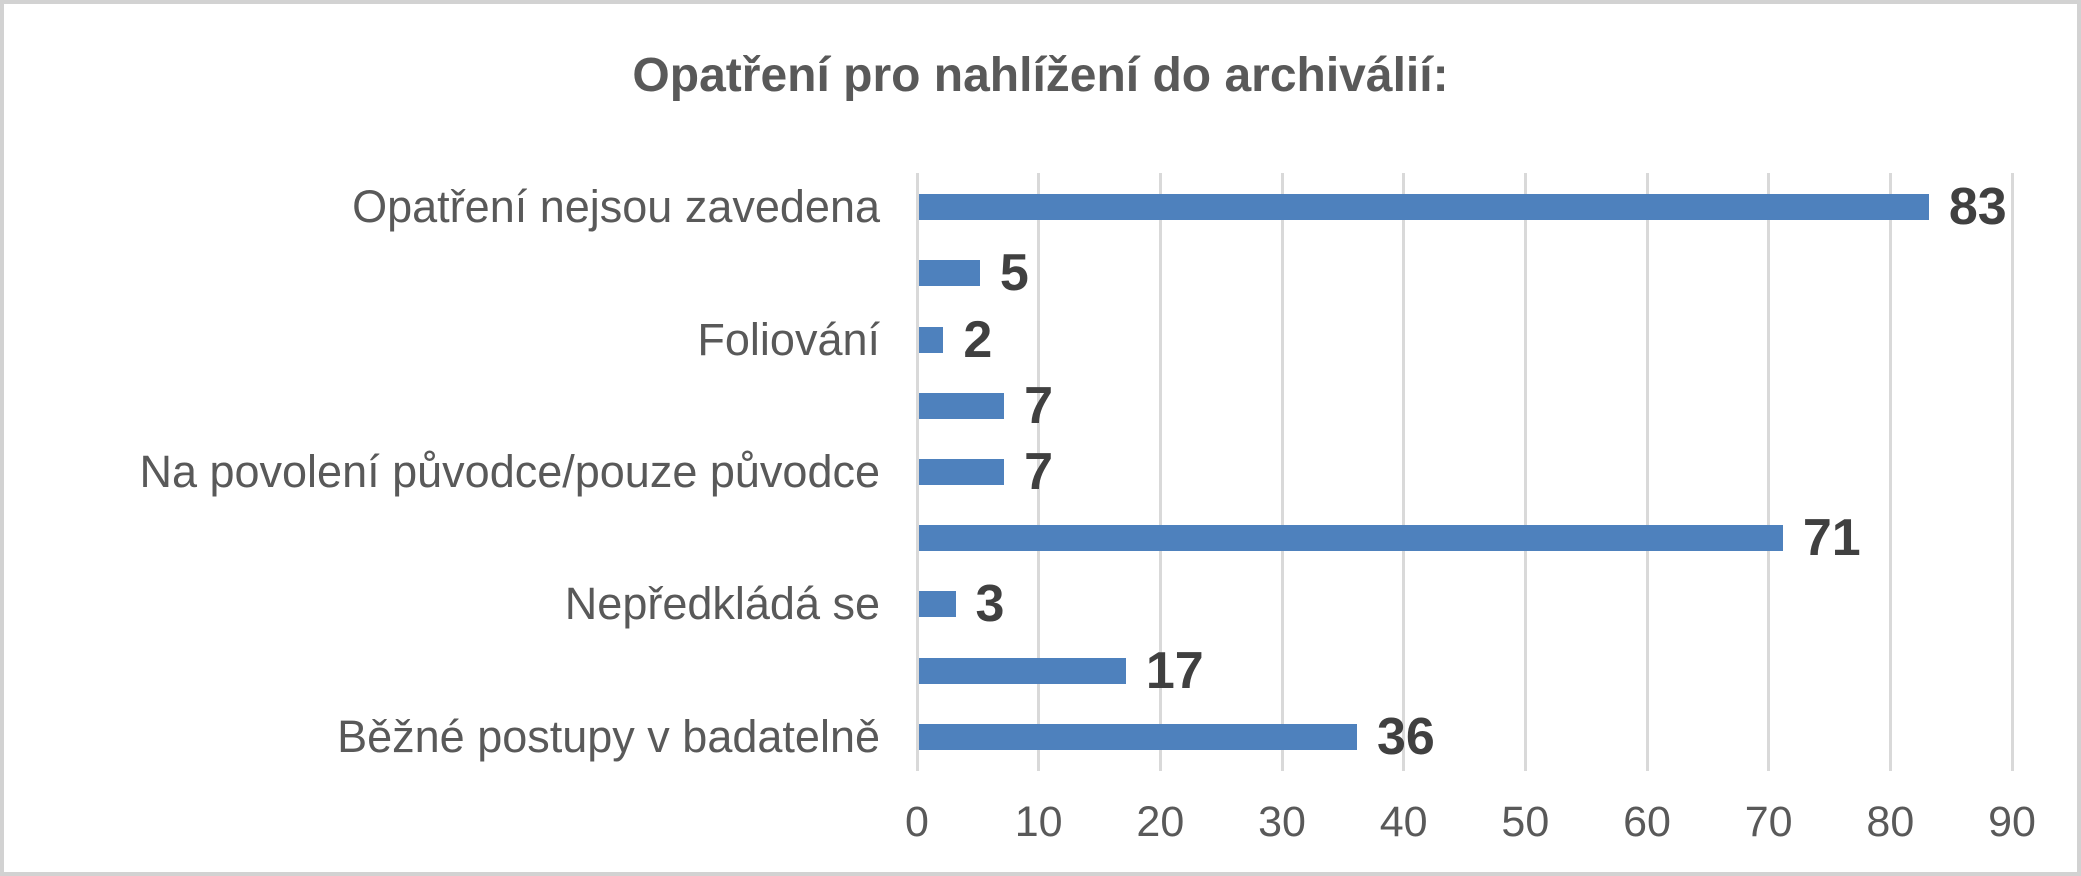 The height and width of the screenshot is (876, 2081). Describe the element at coordinates (509, 471) in the screenshot. I see `category-label: Na povolení původce/pouze původce` at that location.